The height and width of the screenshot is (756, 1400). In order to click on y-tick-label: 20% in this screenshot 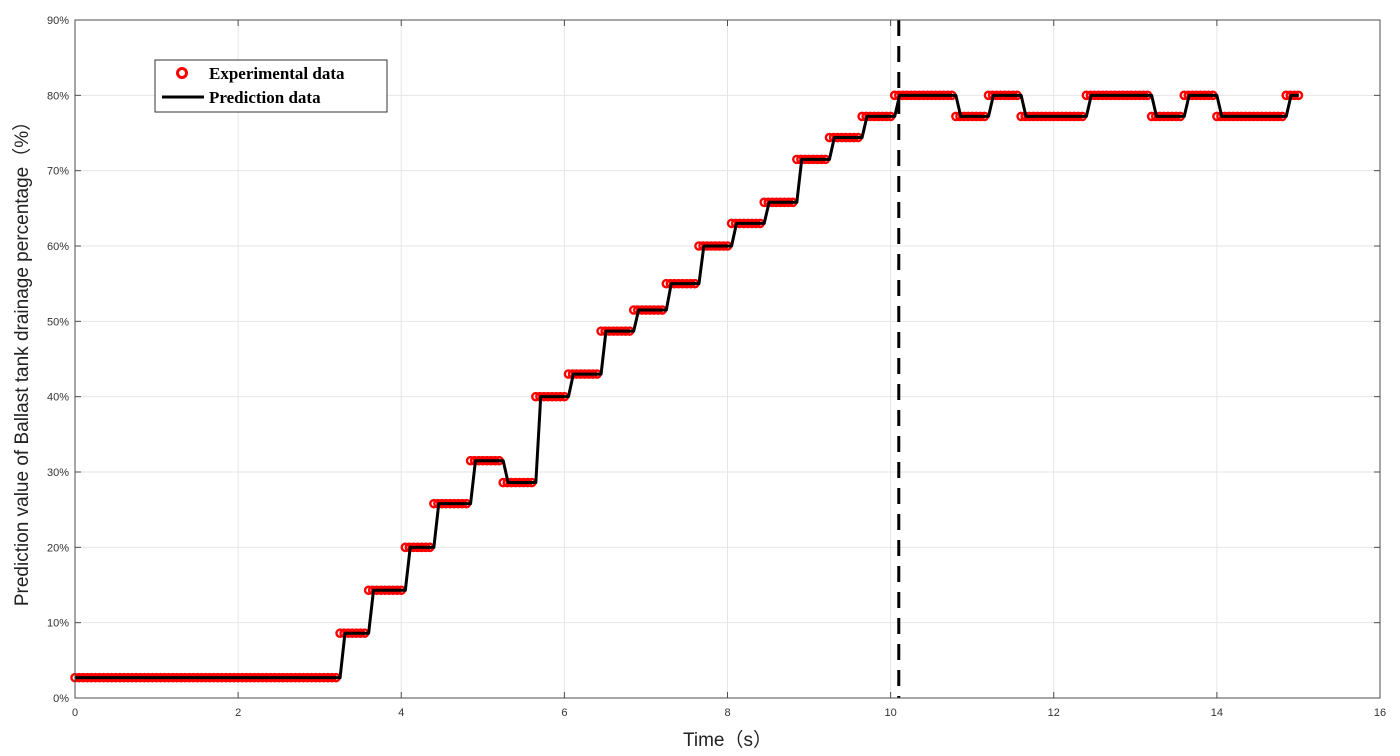, I will do `click(58, 548)`.